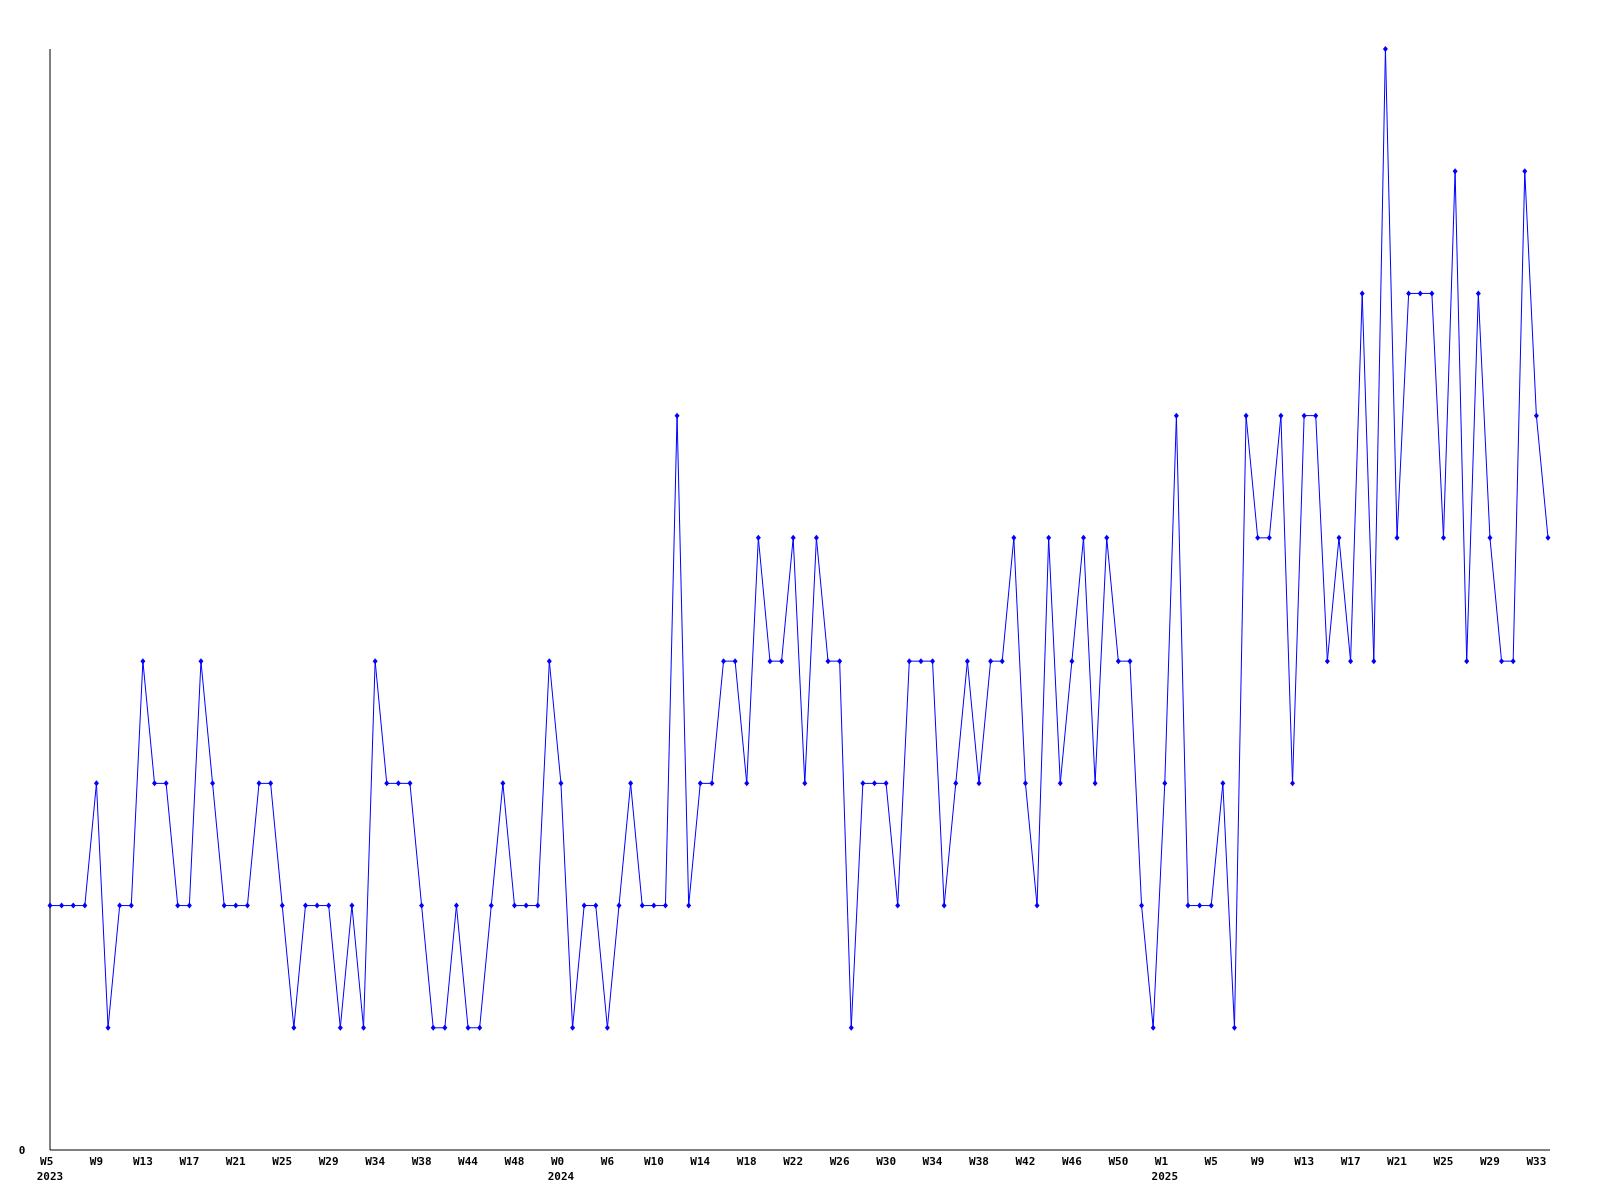 The image size is (1600, 1200). What do you see at coordinates (746, 1161) in the screenshot?
I see `x-tick-label: W18` at bounding box center [746, 1161].